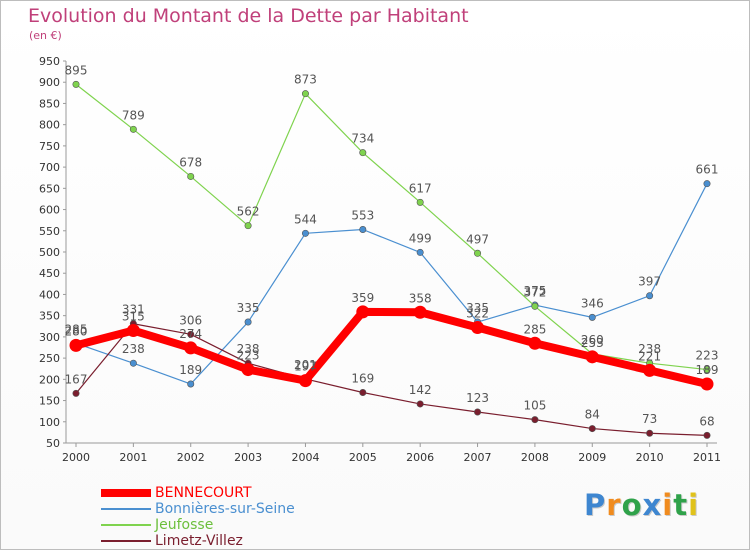 Image resolution: width=750 pixels, height=550 pixels. Describe the element at coordinates (190, 370) in the screenshot. I see `data-label: 189` at that location.